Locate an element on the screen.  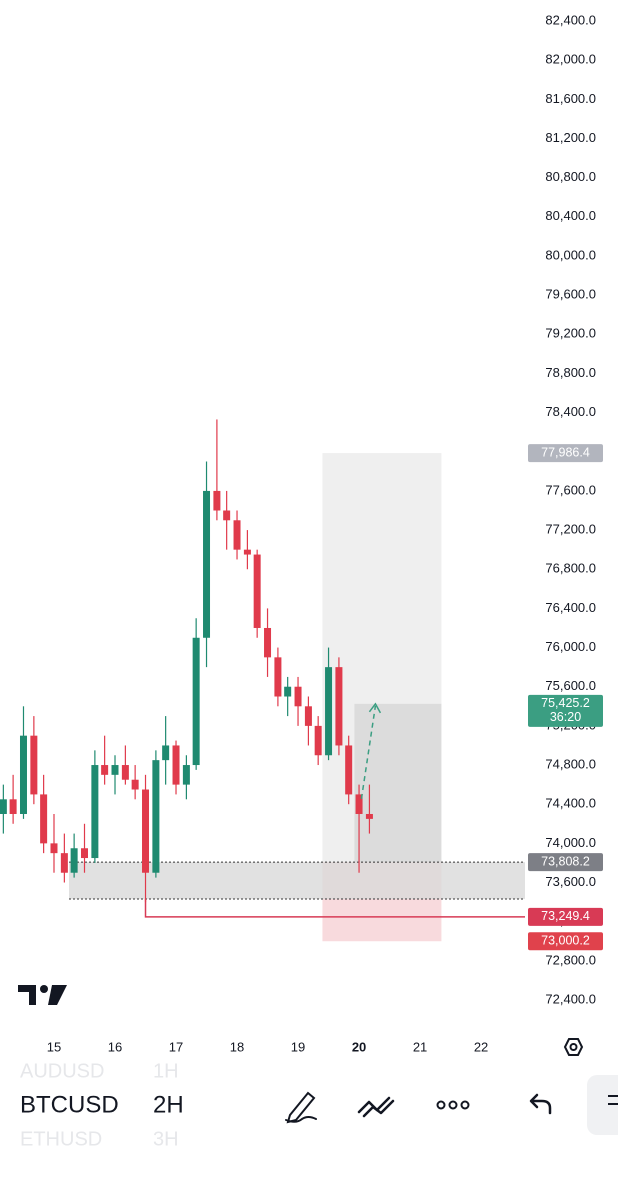
arrow-head is located at coordinates (375, 708).